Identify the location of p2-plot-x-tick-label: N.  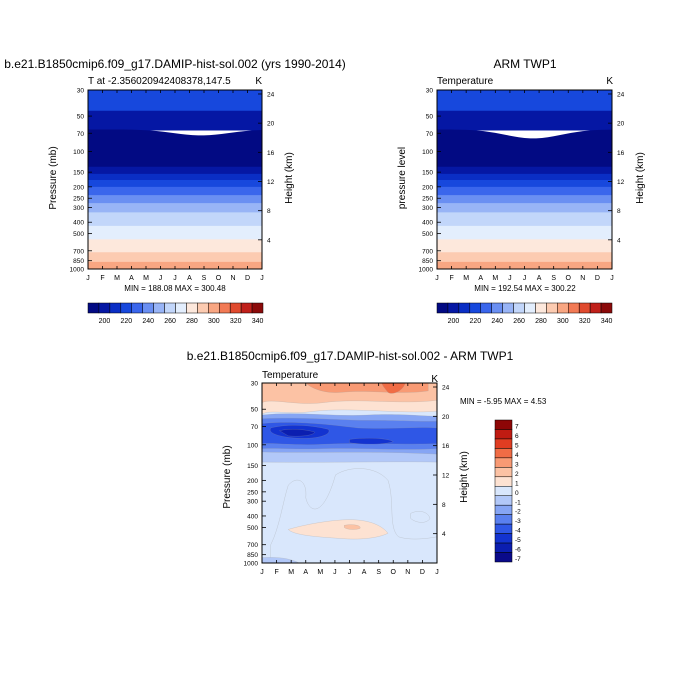
(582, 278).